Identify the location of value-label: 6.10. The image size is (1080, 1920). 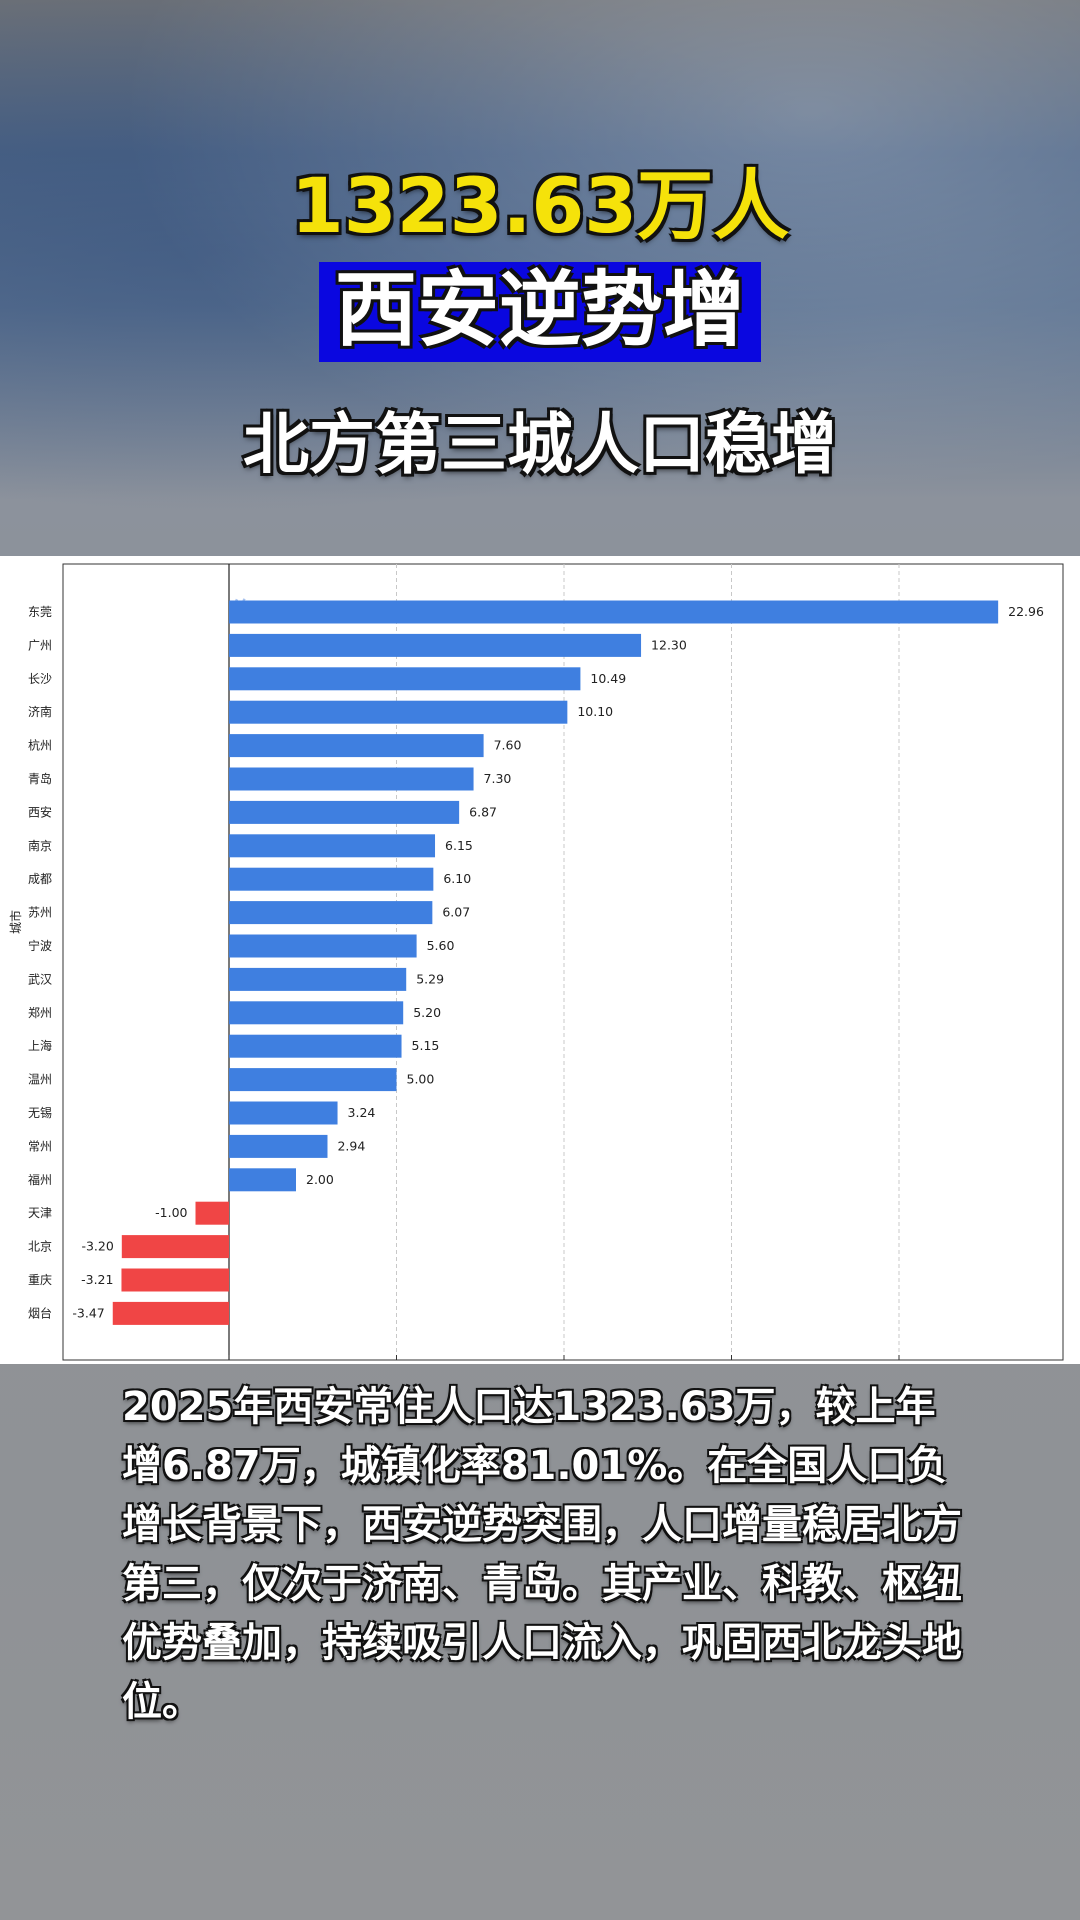
(457, 878).